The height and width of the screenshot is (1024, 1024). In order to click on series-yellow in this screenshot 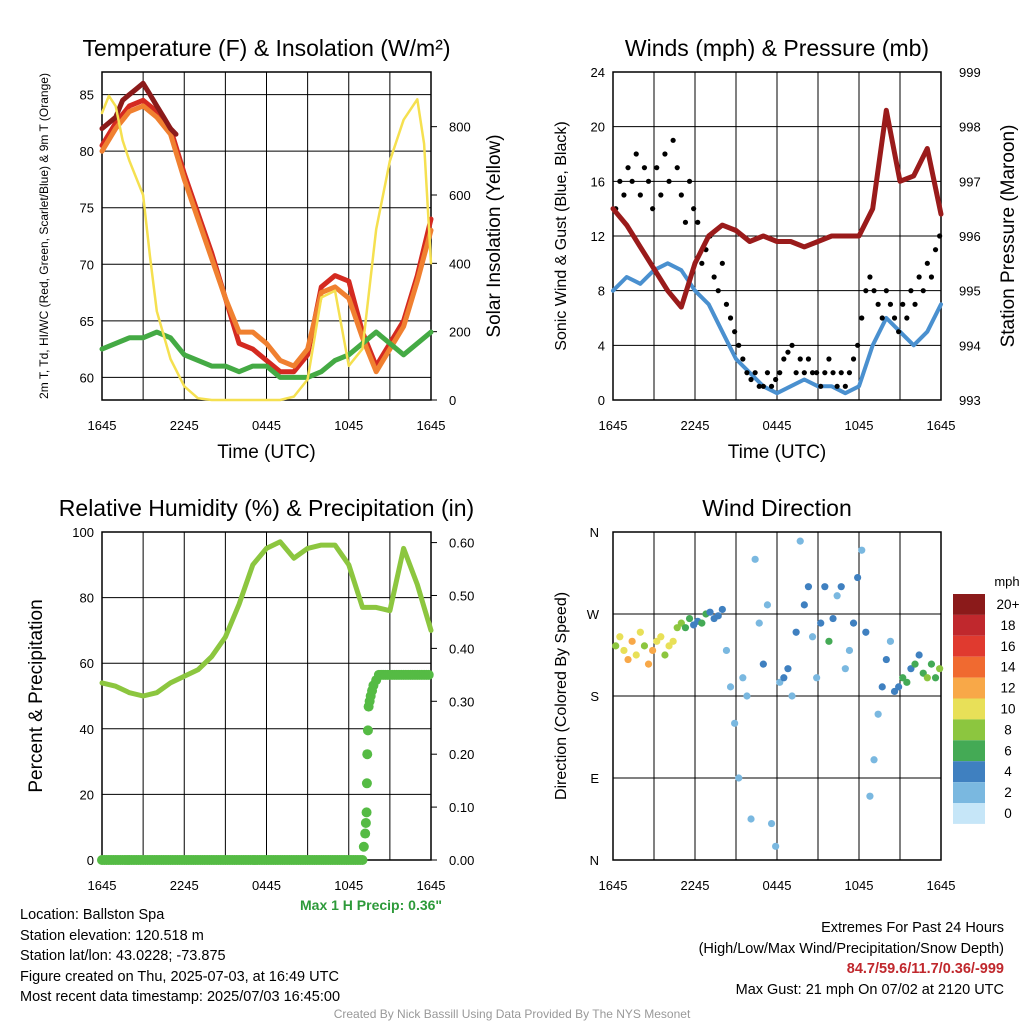, I will do `click(266, 248)`.